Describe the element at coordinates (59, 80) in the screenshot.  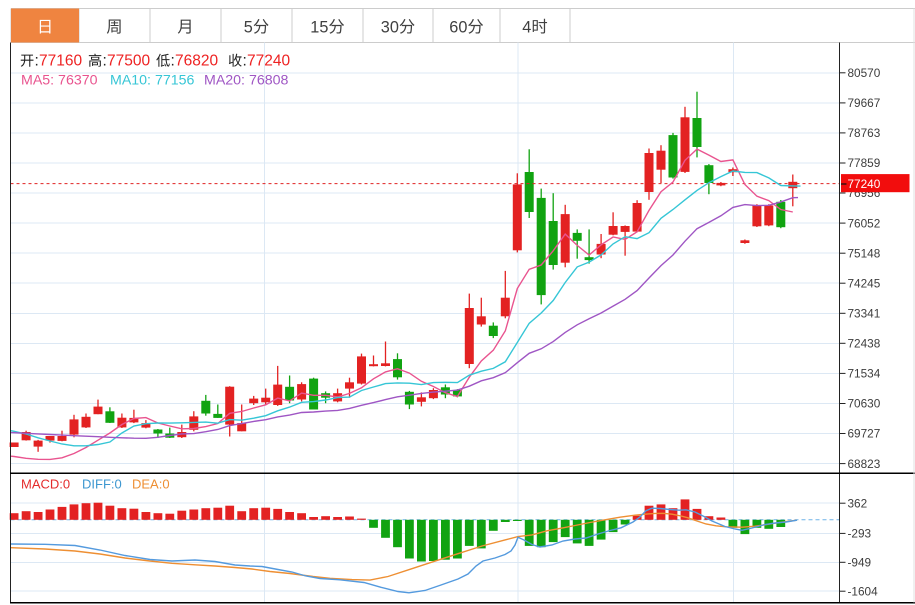
I see `svg-text: MA5: 76370` at that location.